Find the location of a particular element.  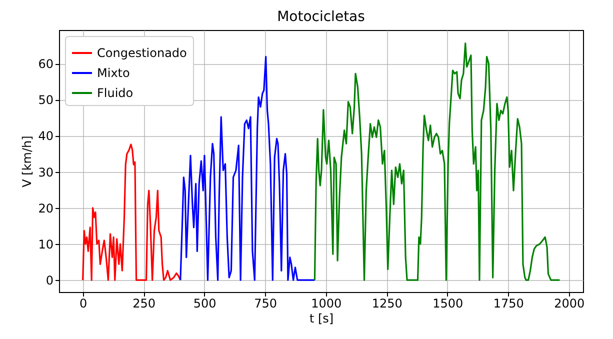

x-tick-label: 0 is located at coordinates (84, 303).